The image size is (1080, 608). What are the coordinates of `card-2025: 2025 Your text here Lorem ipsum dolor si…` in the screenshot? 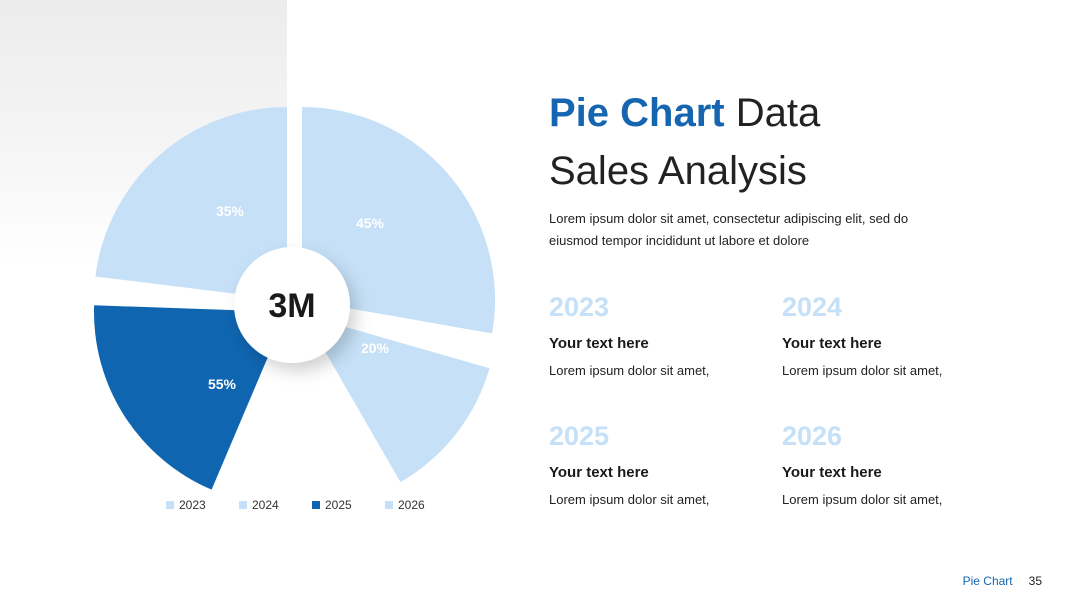 It's located at (659, 465).